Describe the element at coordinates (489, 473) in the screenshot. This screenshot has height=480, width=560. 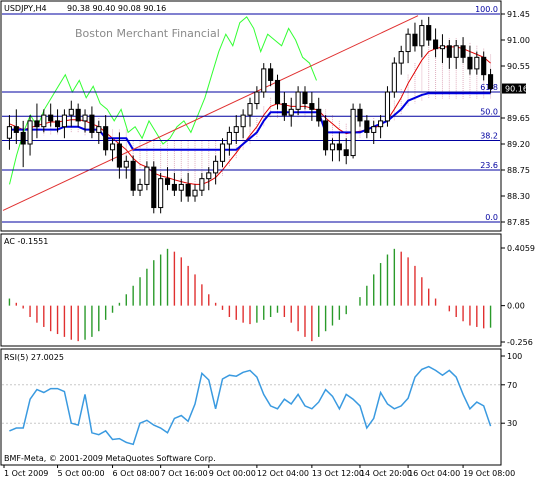
I see `time-axis-tick-label: 19 Oct 08:00` at that location.